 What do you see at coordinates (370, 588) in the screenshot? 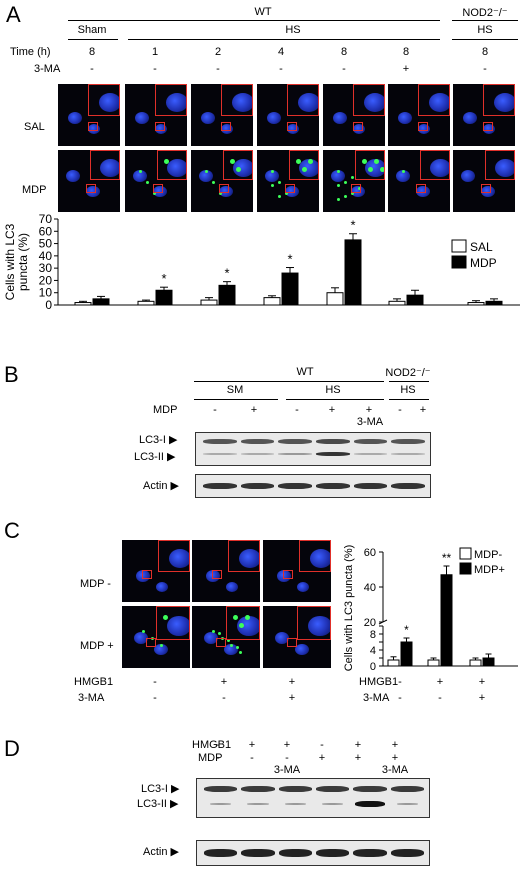
I see `y-tick-label: 40` at bounding box center [370, 588].